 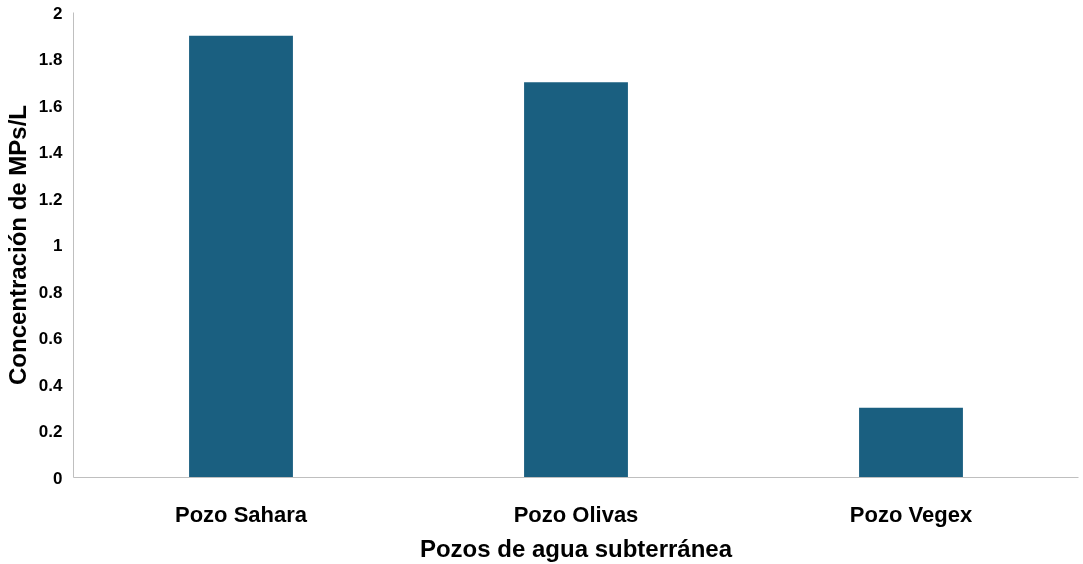 What do you see at coordinates (50, 199) in the screenshot?
I see `y-tick-label: 1.2` at bounding box center [50, 199].